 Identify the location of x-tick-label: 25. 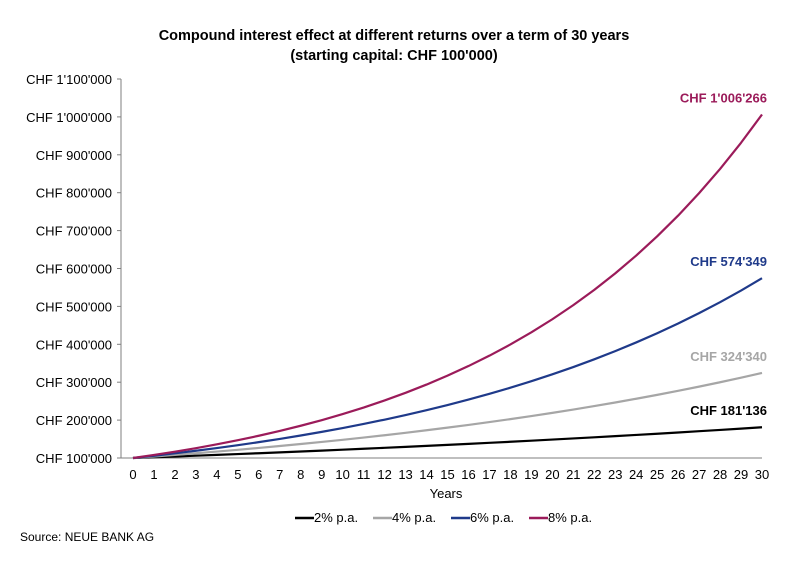
(657, 474).